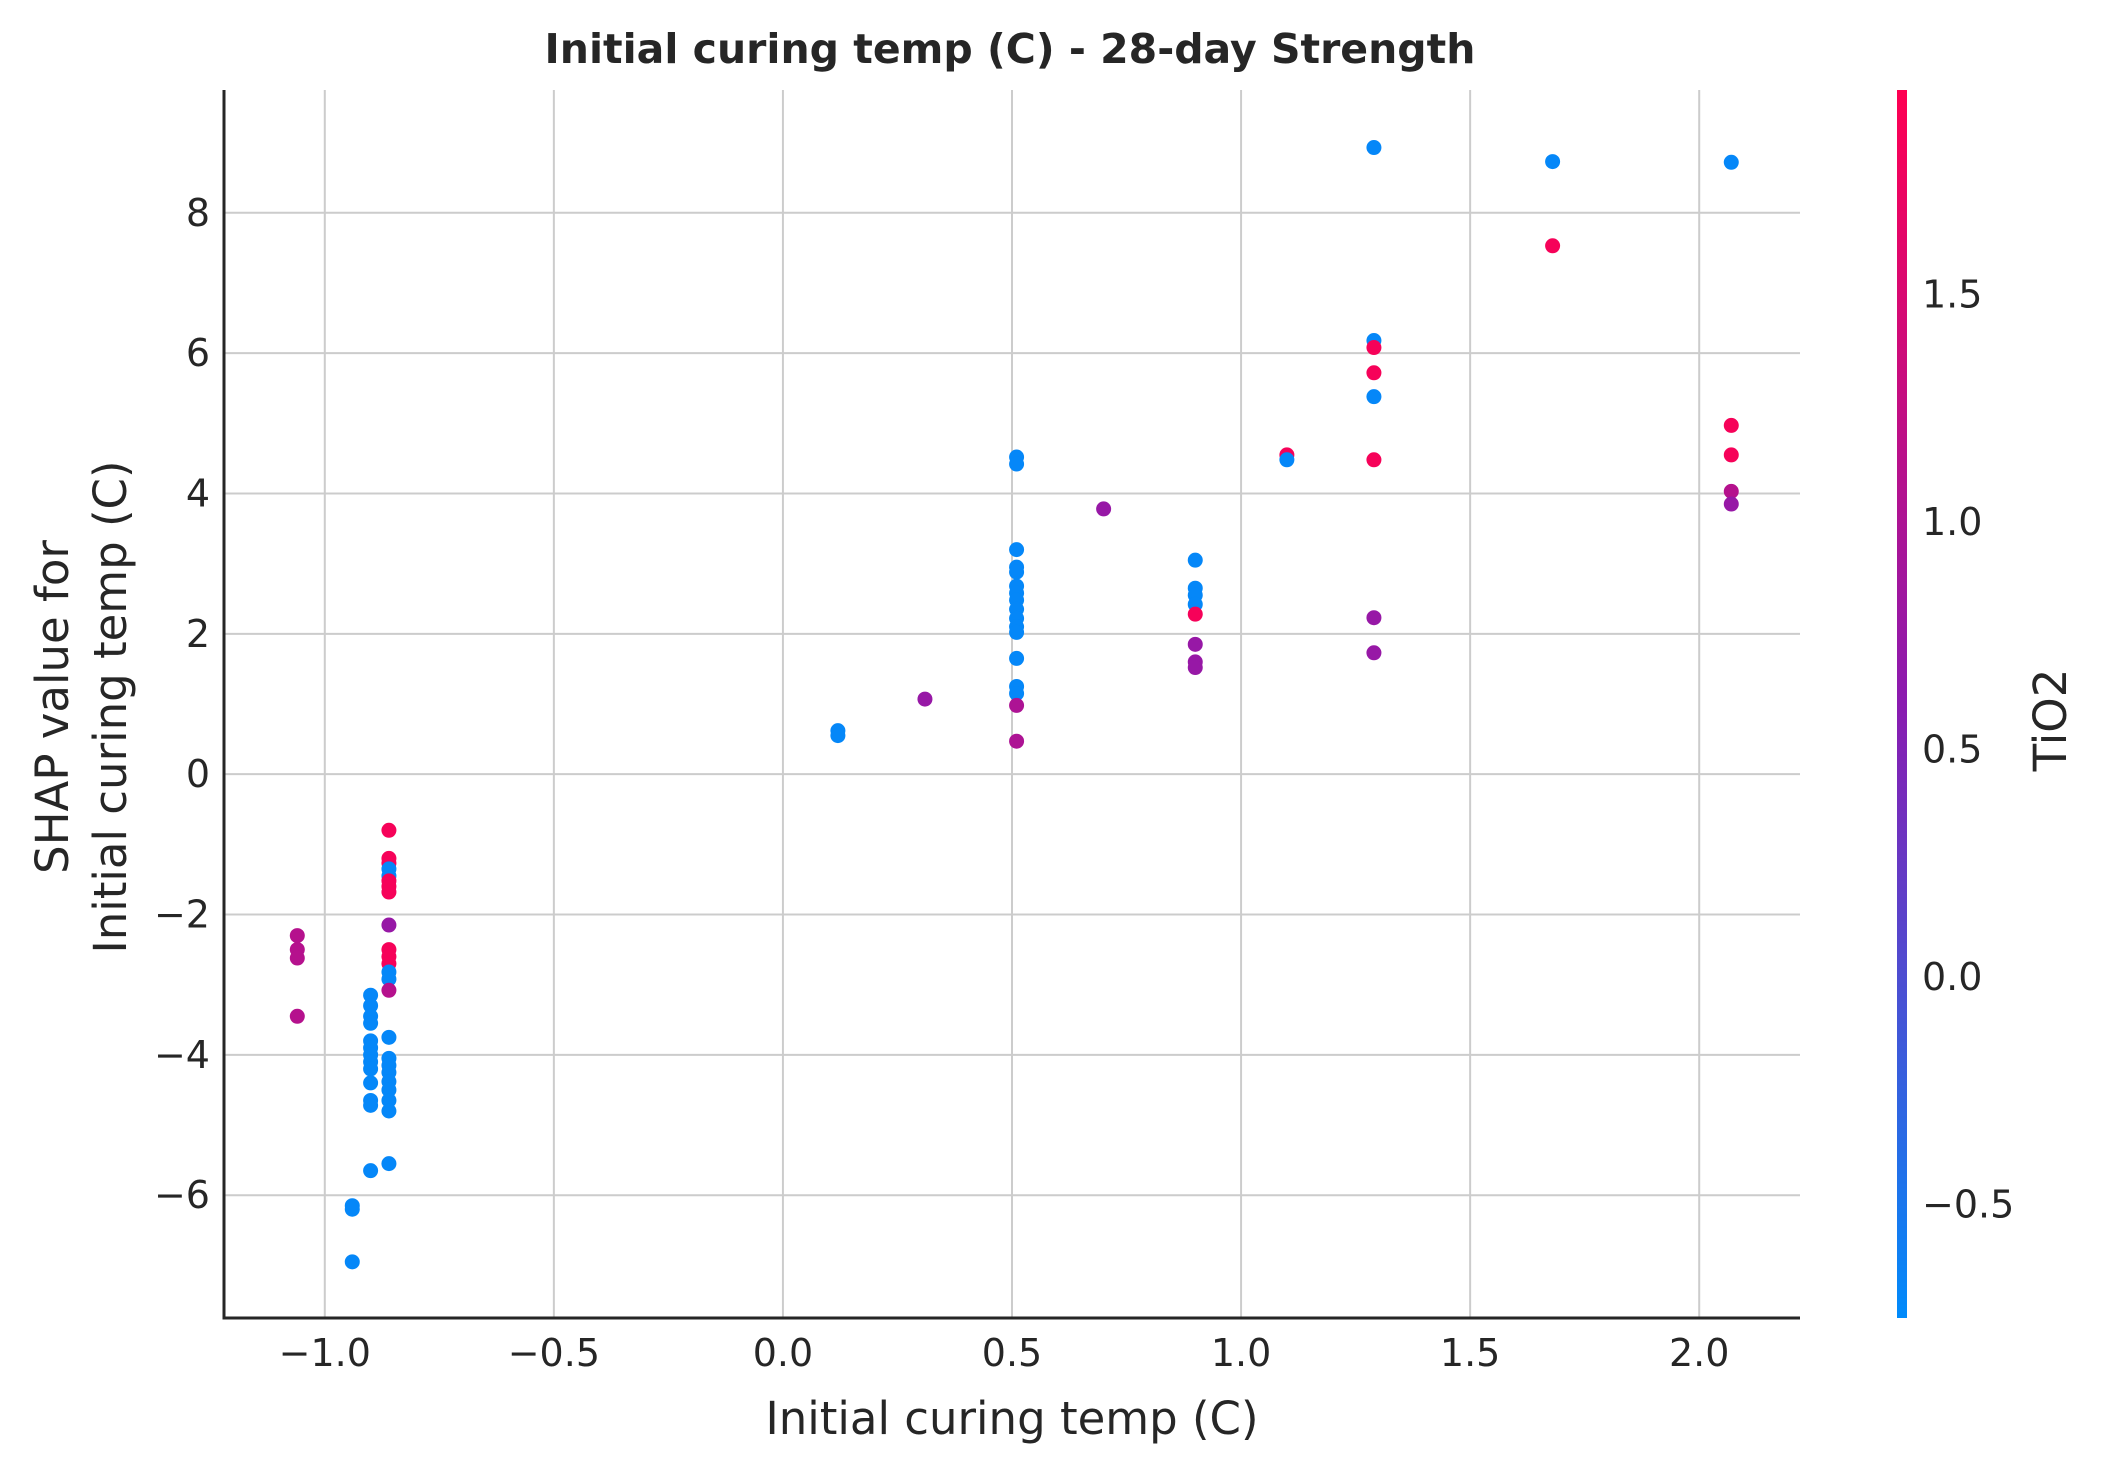 The width and height of the screenshot is (2106, 1469). Describe the element at coordinates (1012, 1353) in the screenshot. I see `x-tick-label: 0.5` at that location.